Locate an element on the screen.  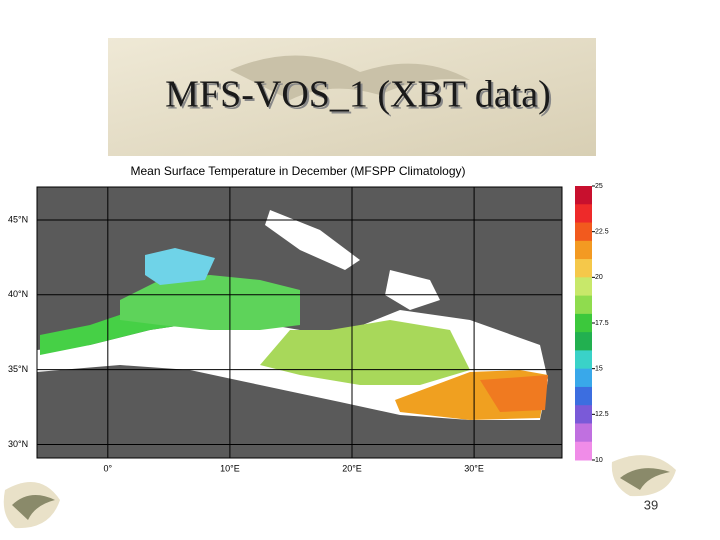
page-number: 39 is located at coordinates (651, 504).